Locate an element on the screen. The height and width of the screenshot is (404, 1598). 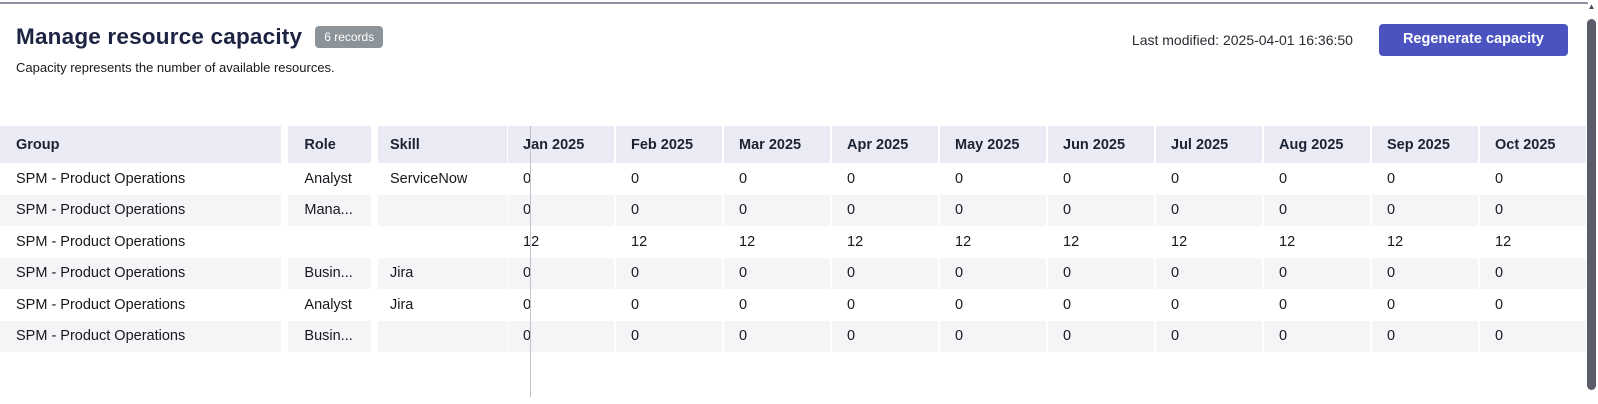
column-header-role: Role is located at coordinates (329, 144).